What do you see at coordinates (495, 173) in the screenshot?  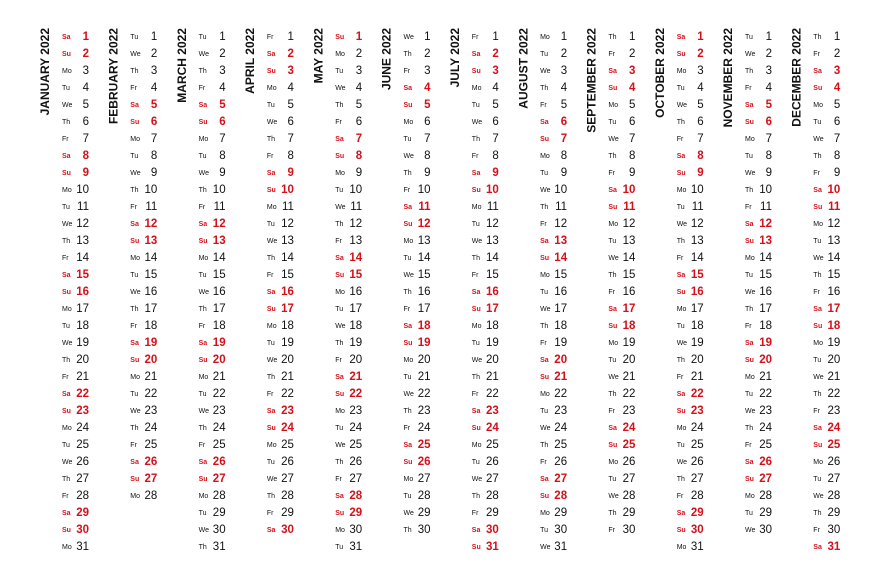 I see `day-number: 9` at bounding box center [495, 173].